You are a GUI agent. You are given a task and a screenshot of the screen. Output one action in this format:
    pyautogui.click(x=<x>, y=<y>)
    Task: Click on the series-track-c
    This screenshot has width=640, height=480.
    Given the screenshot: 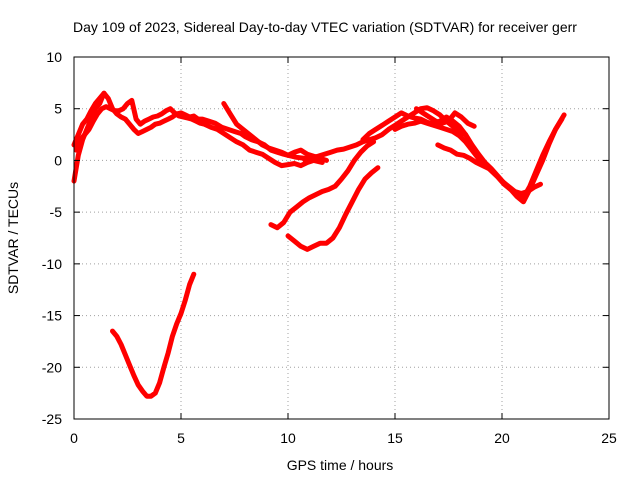 What is the action you would take?
    pyautogui.click(x=89, y=119)
    